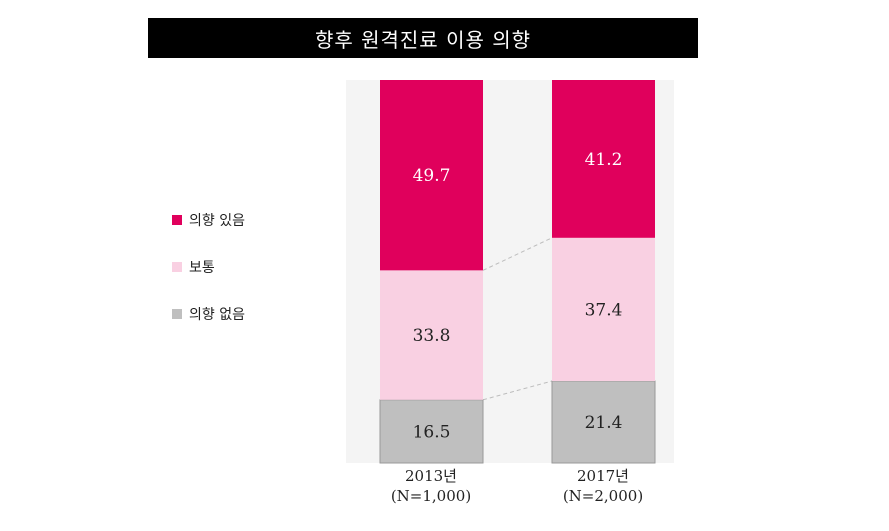  I want to click on value-label-yes-0: 49.7, so click(432, 176).